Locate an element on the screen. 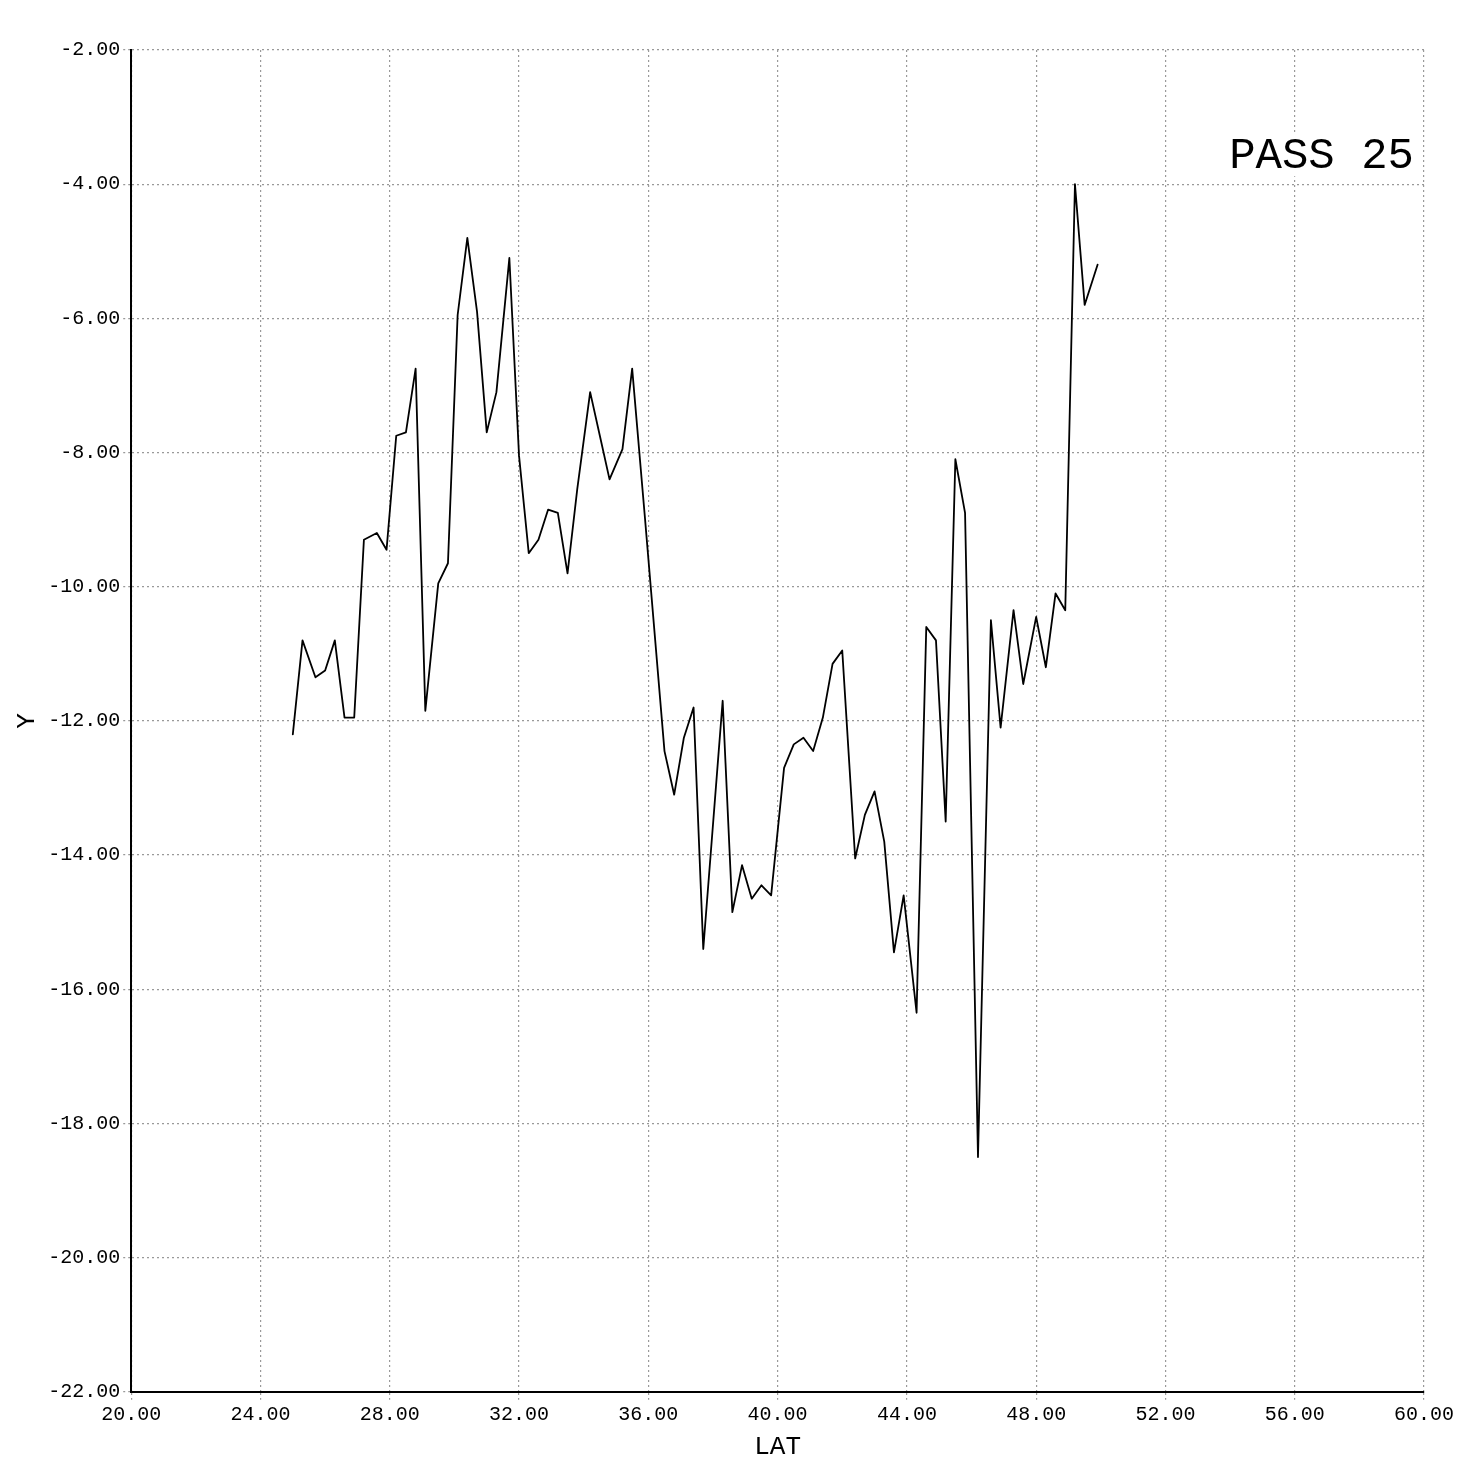 The height and width of the screenshot is (1475, 1464). y-tick-label: -18.00 is located at coordinates (84, 1123).